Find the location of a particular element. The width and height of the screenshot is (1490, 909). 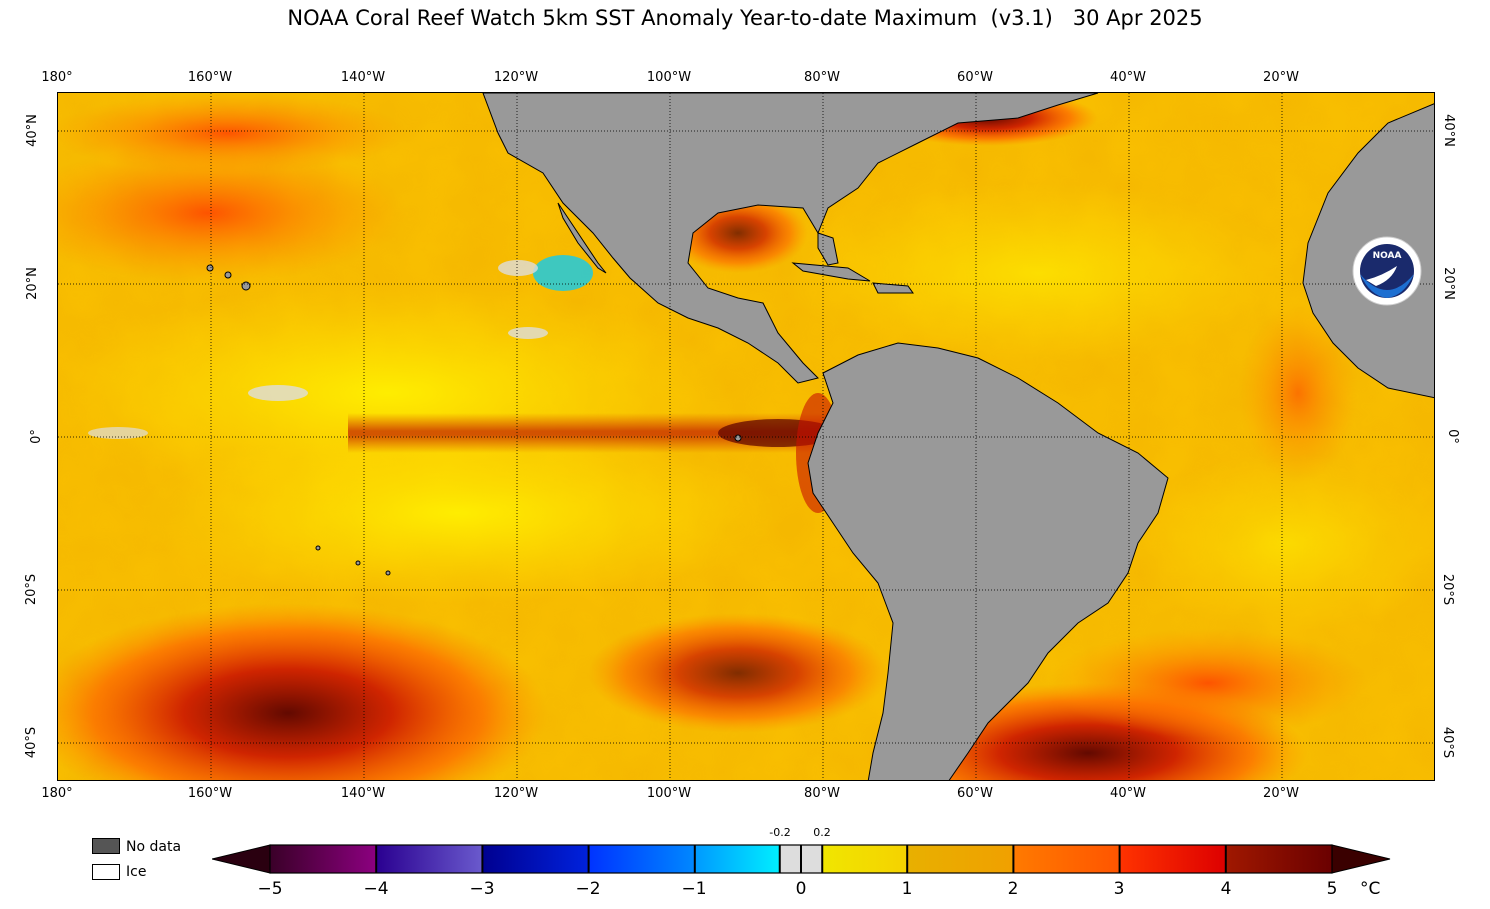

land-south-america is located at coordinates (988, 561).